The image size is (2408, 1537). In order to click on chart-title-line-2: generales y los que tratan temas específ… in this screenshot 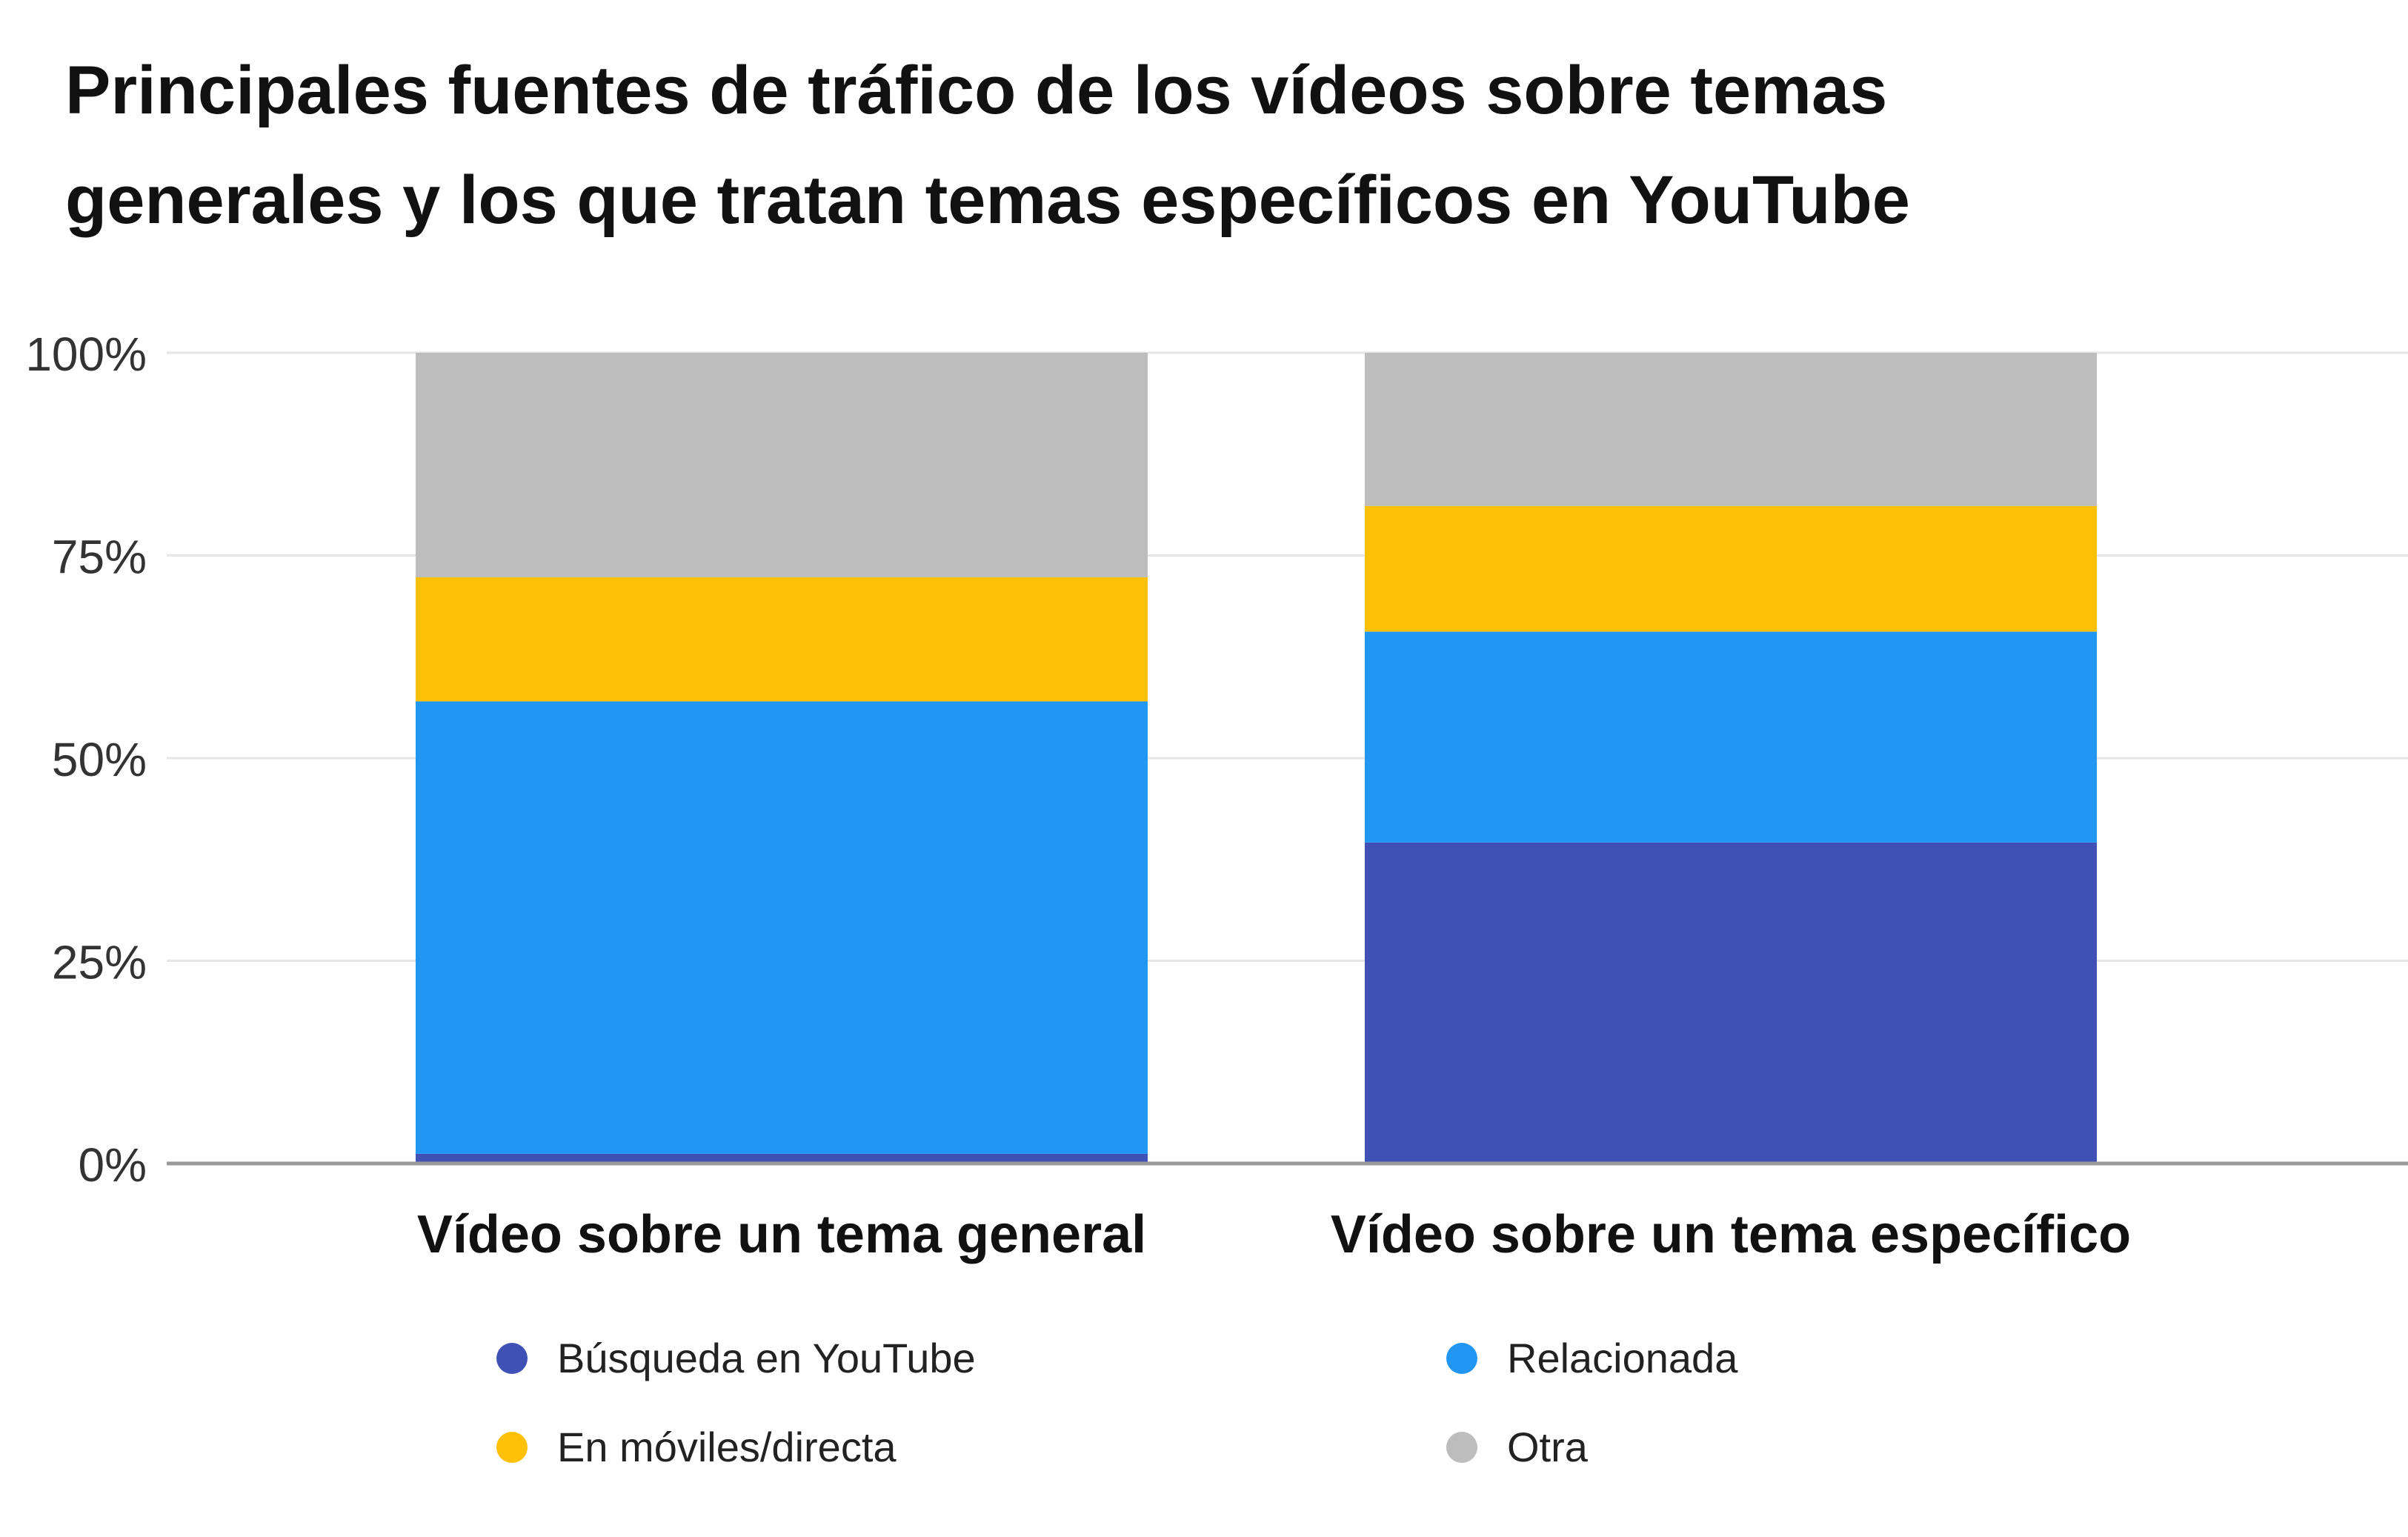, I will do `click(987, 200)`.